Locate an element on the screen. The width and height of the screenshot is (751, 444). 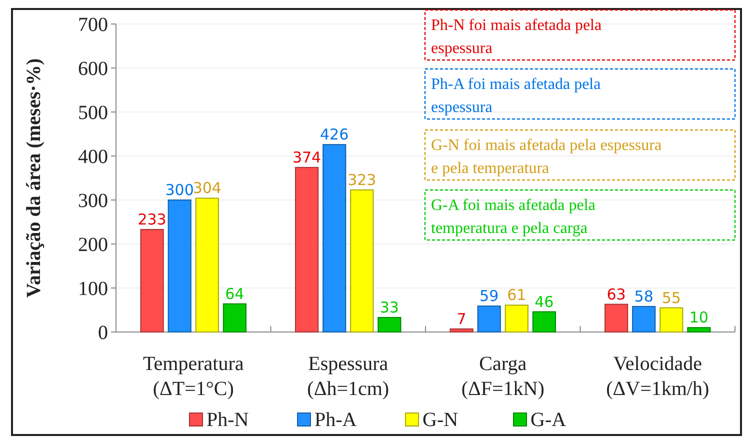
x-tick-label: Velocidade (ΔV=1km/h) is located at coordinates (658, 376).